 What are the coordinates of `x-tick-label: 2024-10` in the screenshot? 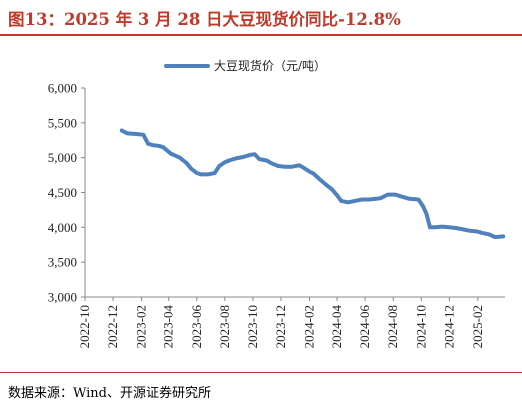 It's located at (420, 326).